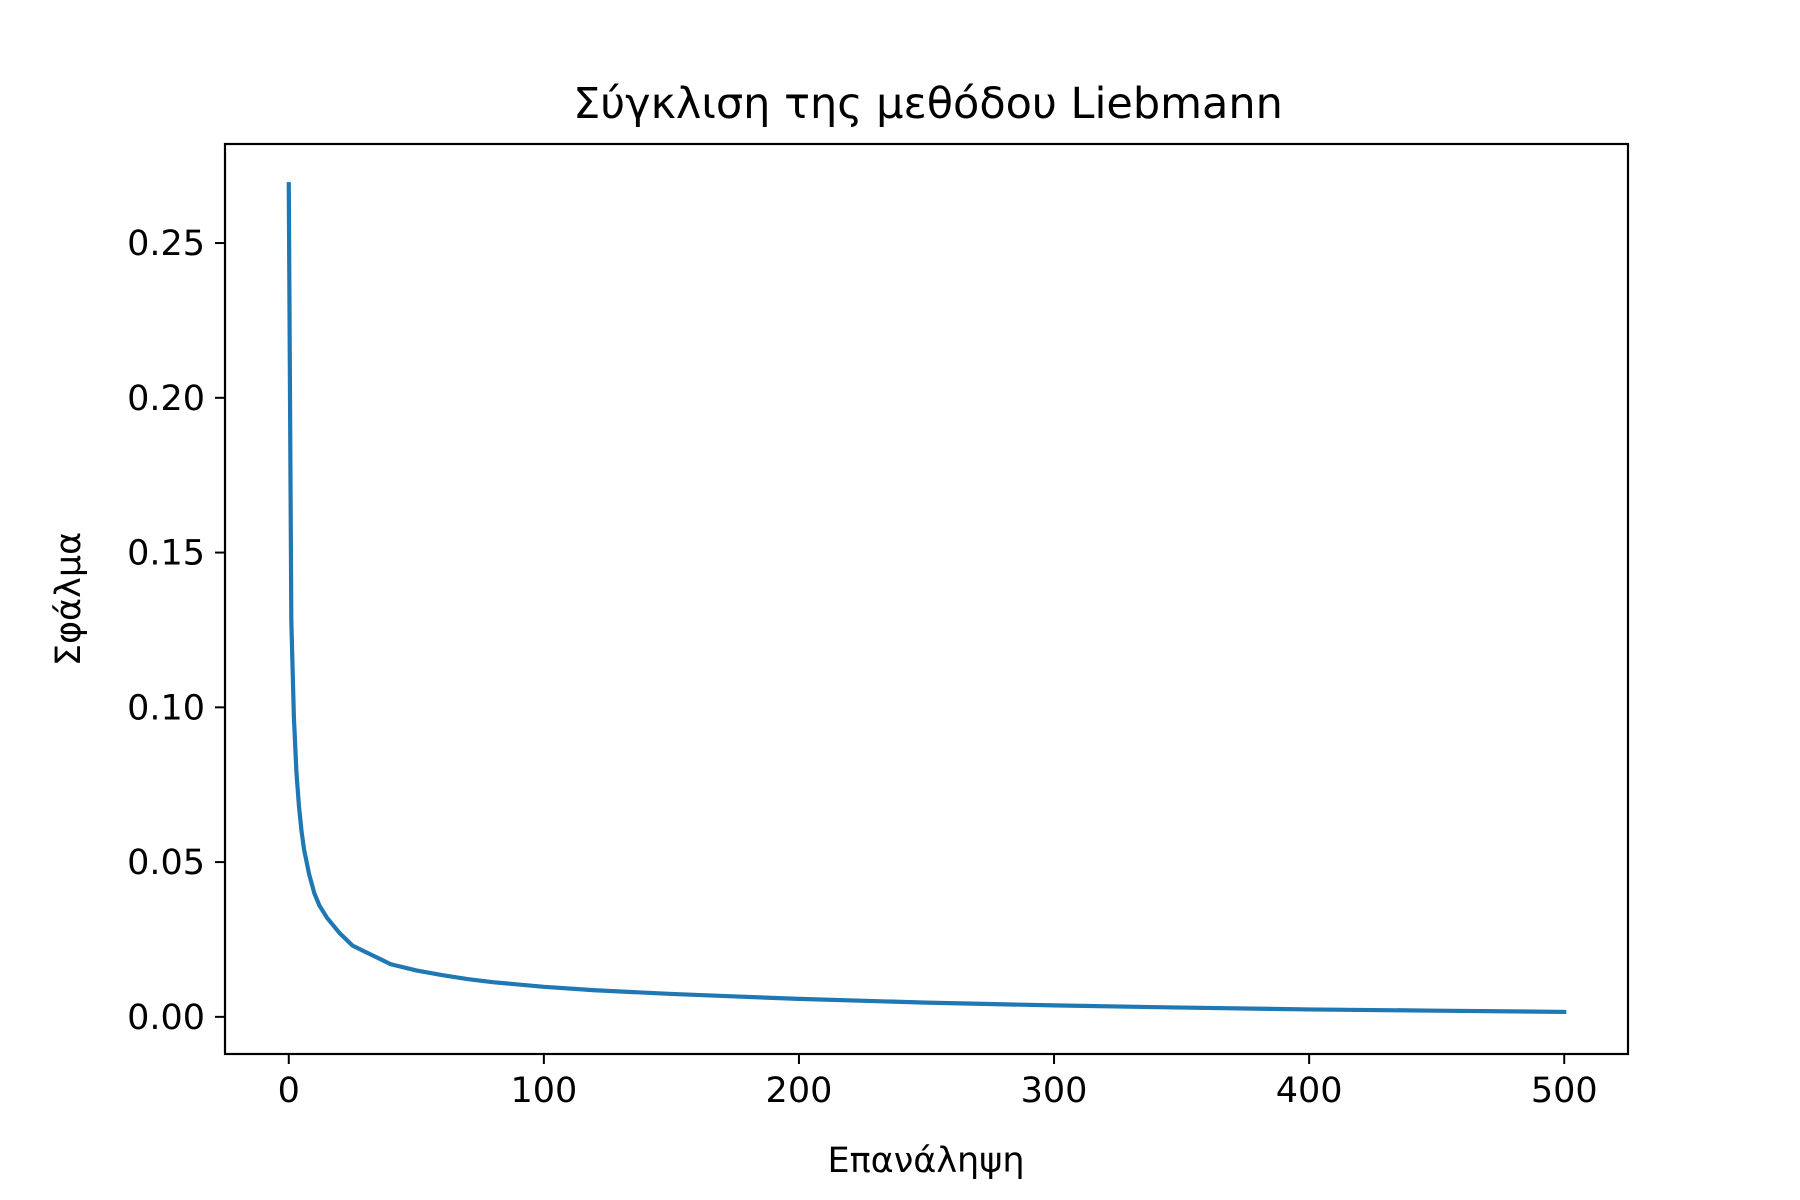  Describe the element at coordinates (543, 1091) in the screenshot. I see `x-tick-label: 100` at that location.